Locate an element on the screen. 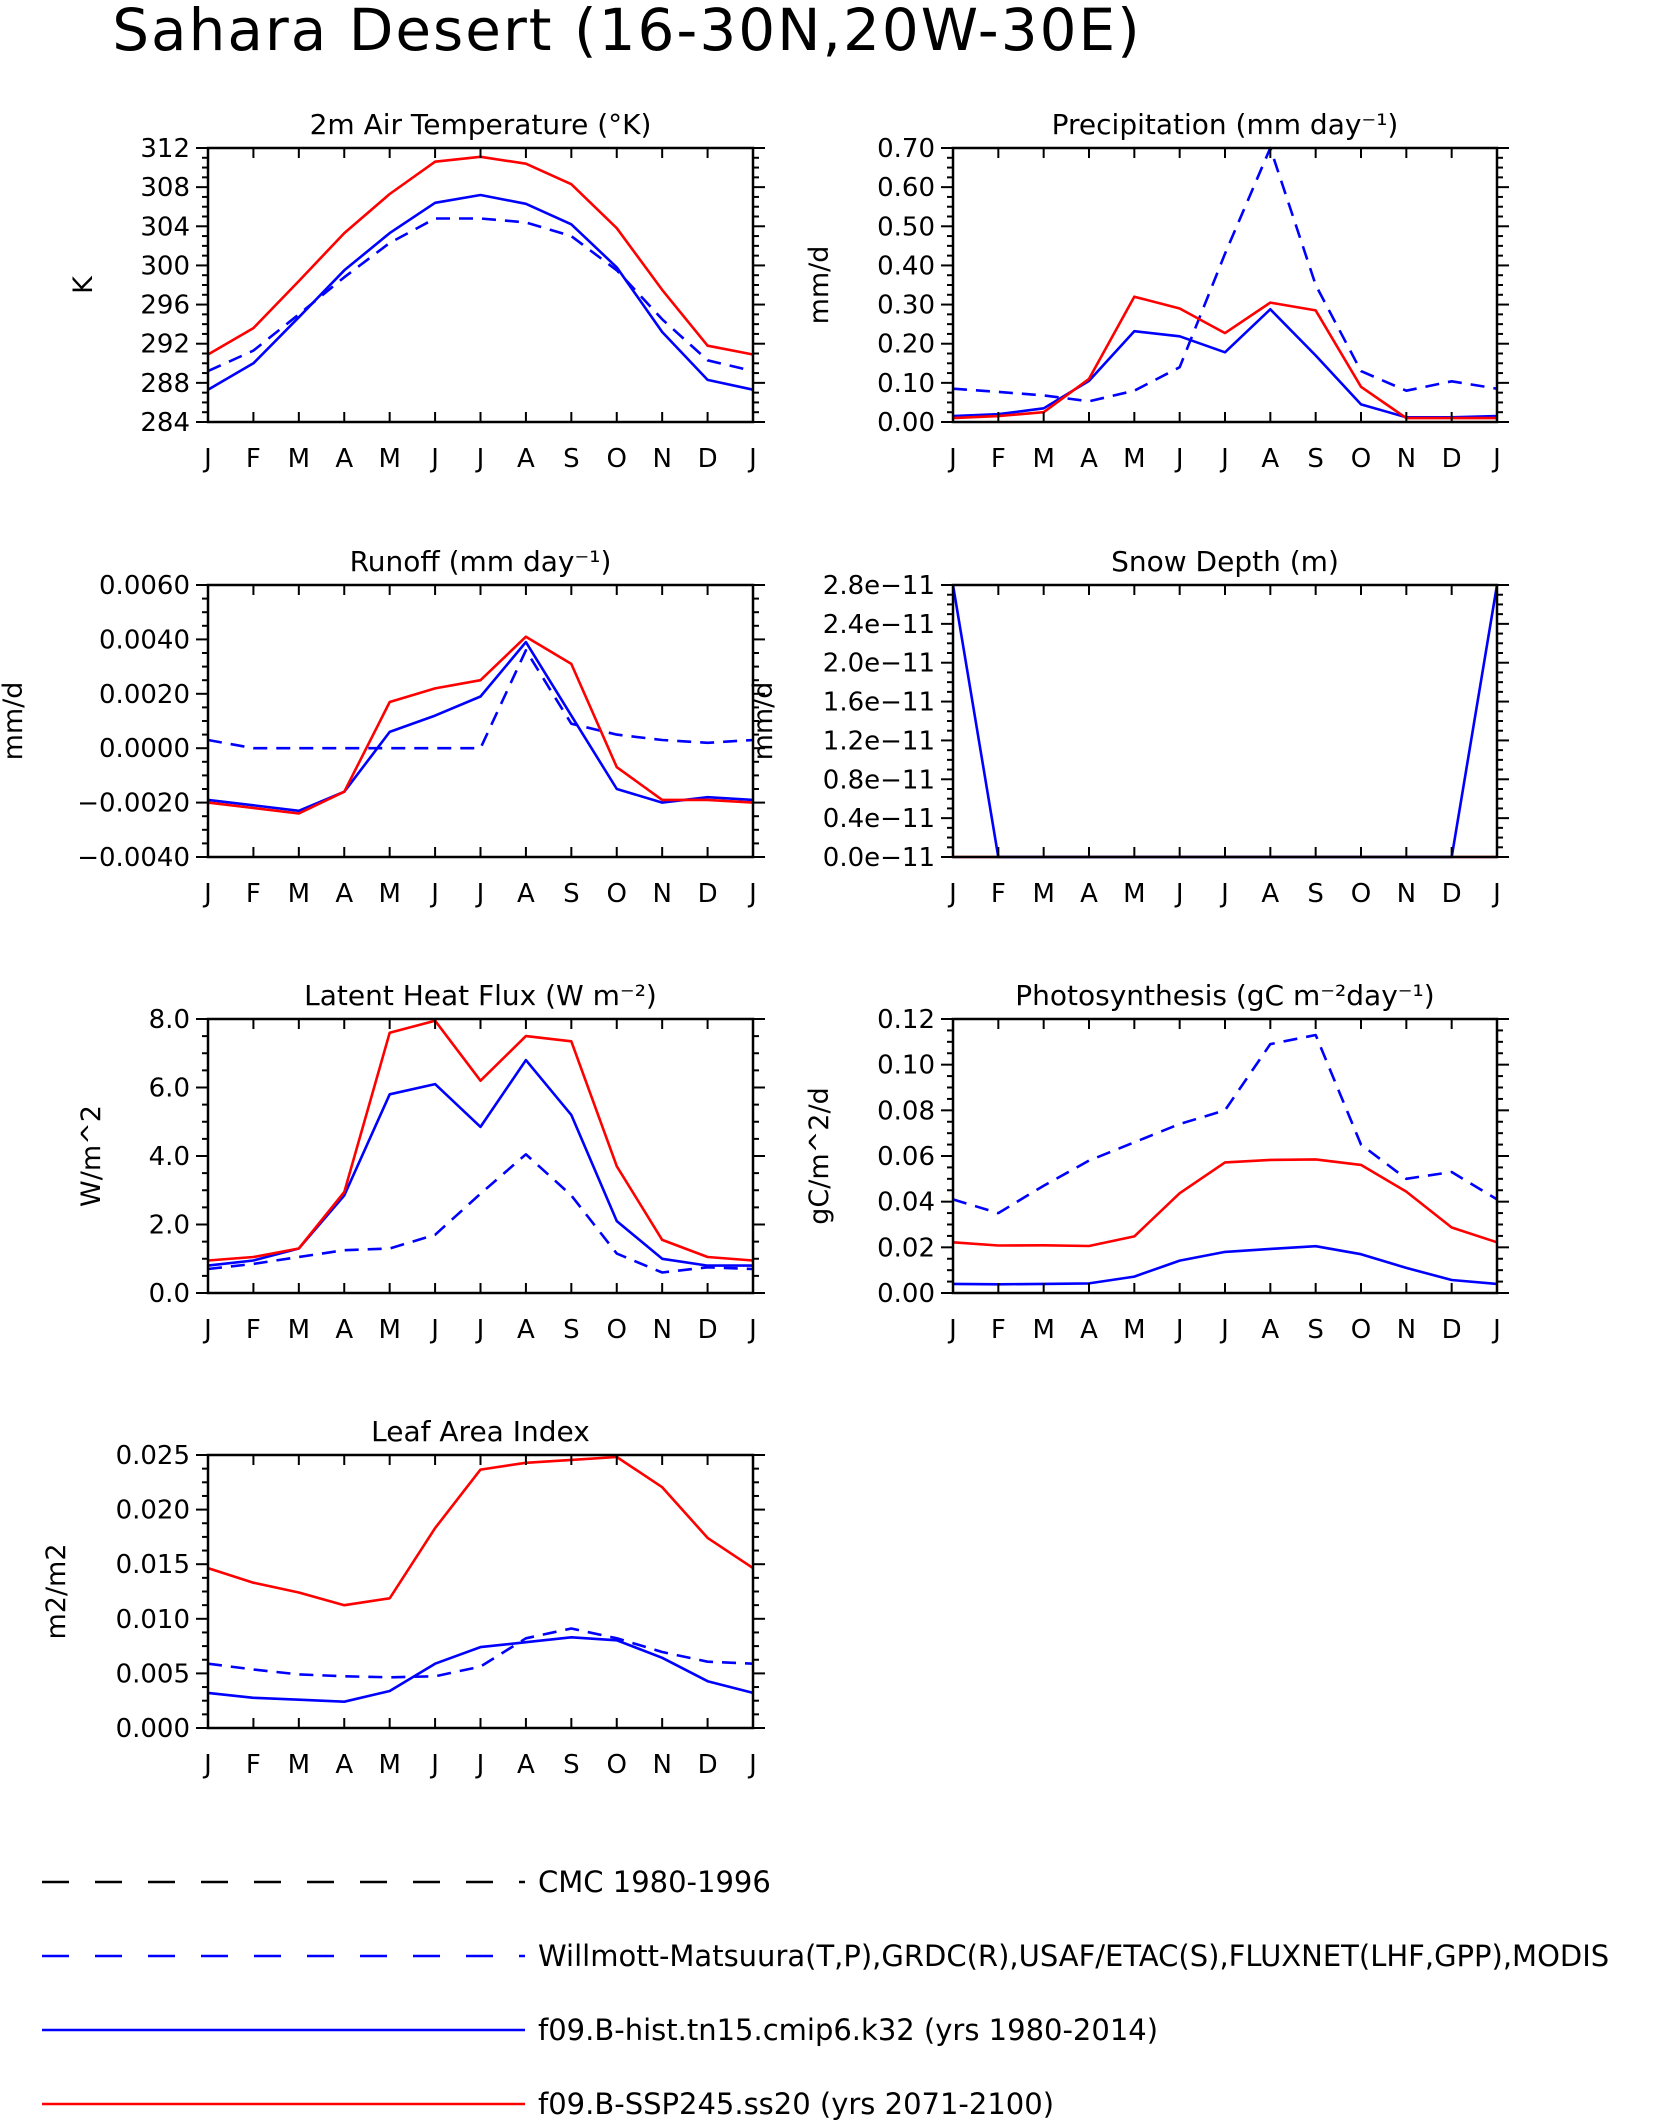 This screenshot has width=1675, height=2123. y-tick-label: 288 is located at coordinates (165, 384).